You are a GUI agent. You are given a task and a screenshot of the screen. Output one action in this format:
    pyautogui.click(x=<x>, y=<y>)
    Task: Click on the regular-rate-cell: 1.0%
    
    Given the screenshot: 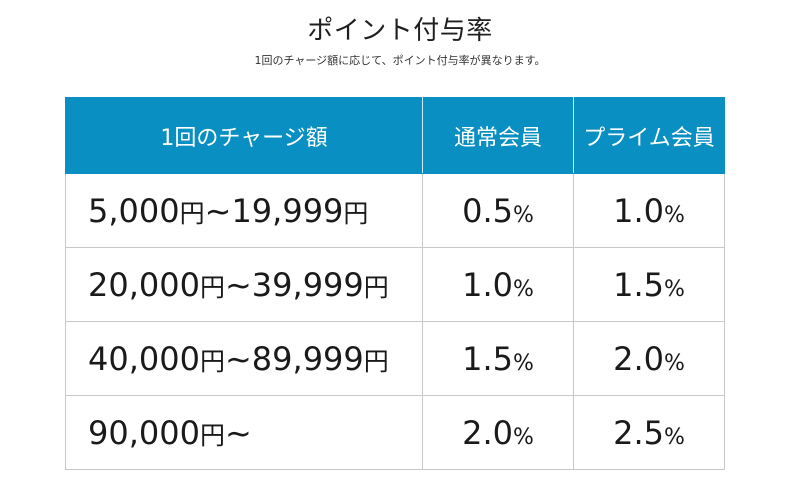 What is the action you would take?
    pyautogui.click(x=498, y=284)
    